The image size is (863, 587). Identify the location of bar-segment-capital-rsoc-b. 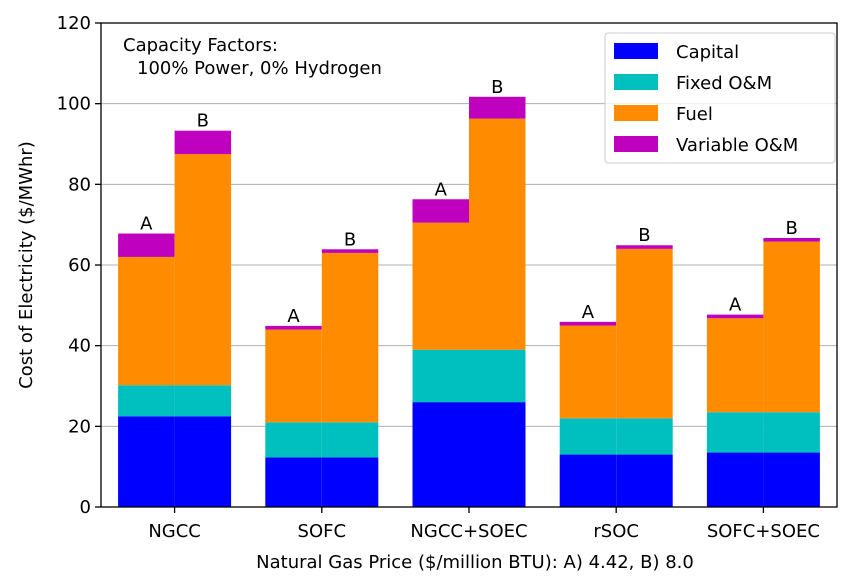
(644, 480).